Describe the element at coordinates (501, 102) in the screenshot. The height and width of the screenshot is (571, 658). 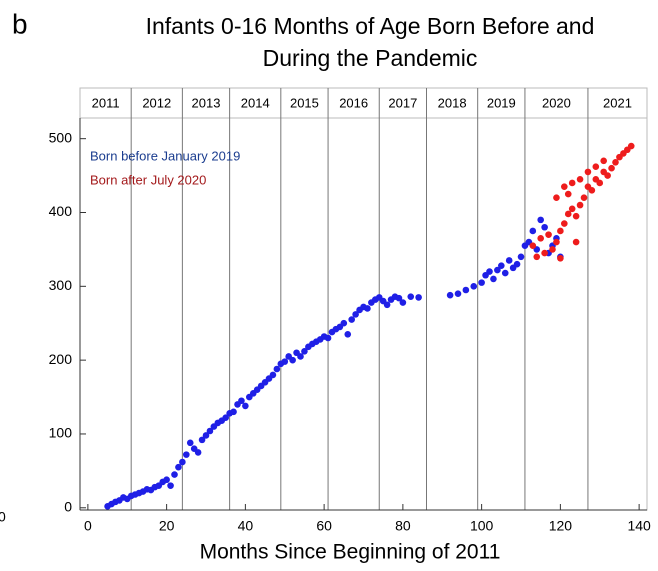
I see `year-label: 2019` at that location.